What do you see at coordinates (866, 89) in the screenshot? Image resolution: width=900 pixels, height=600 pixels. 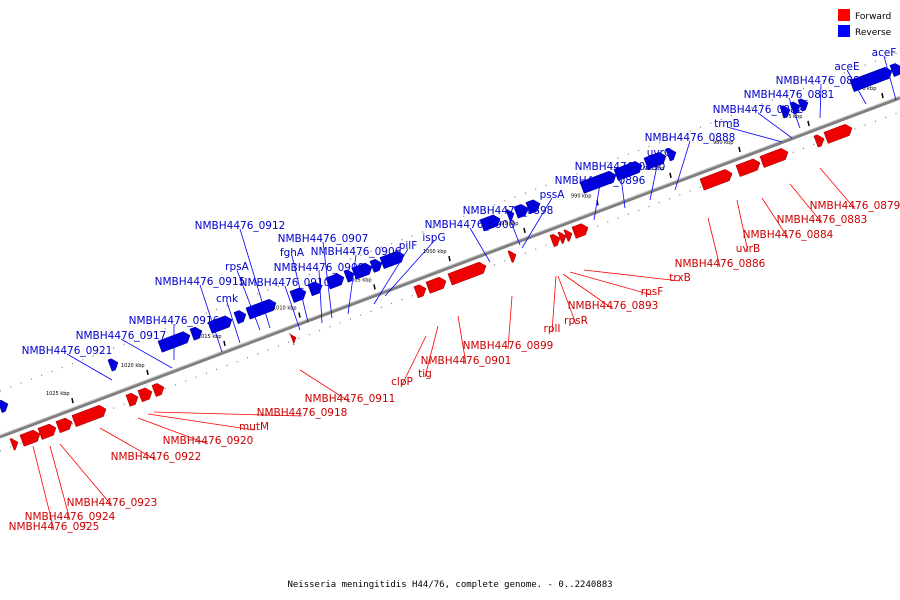 I see `kbp-label: 970 kbp` at bounding box center [866, 89].